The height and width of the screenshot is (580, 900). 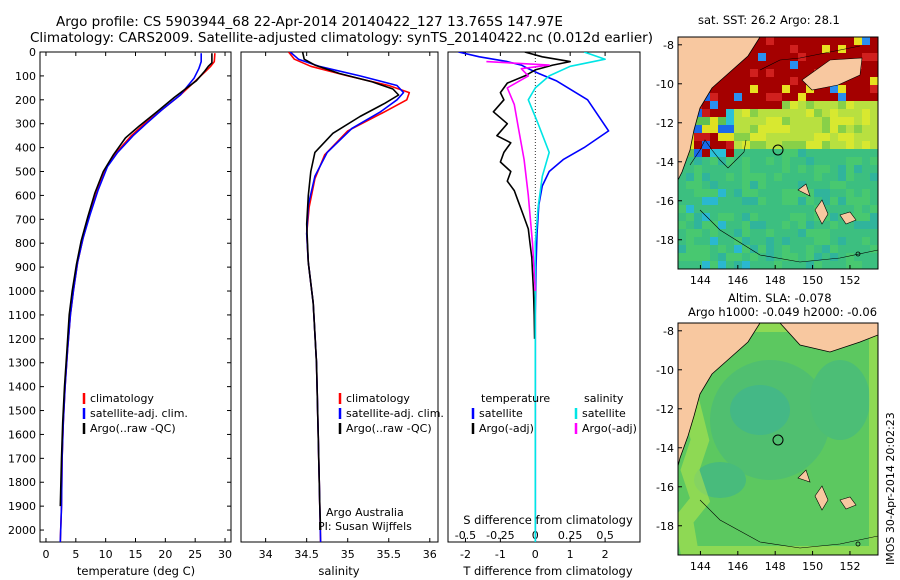 What do you see at coordinates (778, 440) in the screenshot?
I see `sla-map-argo-position-marker` at bounding box center [778, 440].